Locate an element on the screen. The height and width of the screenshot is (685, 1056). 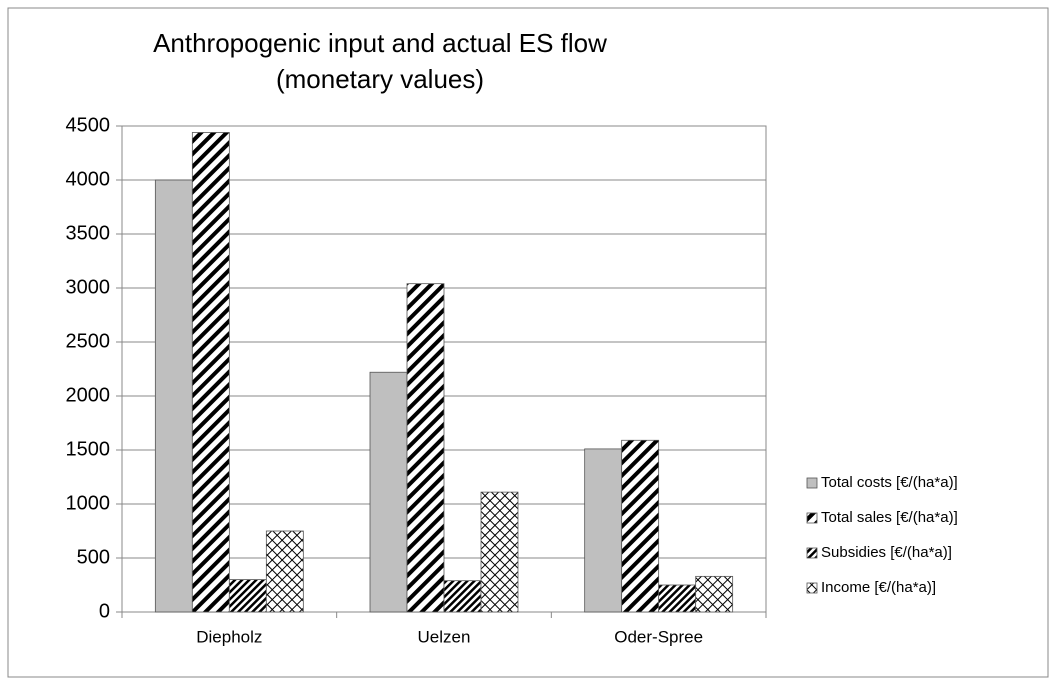
y-tick-label: 1500 is located at coordinates (88, 449).